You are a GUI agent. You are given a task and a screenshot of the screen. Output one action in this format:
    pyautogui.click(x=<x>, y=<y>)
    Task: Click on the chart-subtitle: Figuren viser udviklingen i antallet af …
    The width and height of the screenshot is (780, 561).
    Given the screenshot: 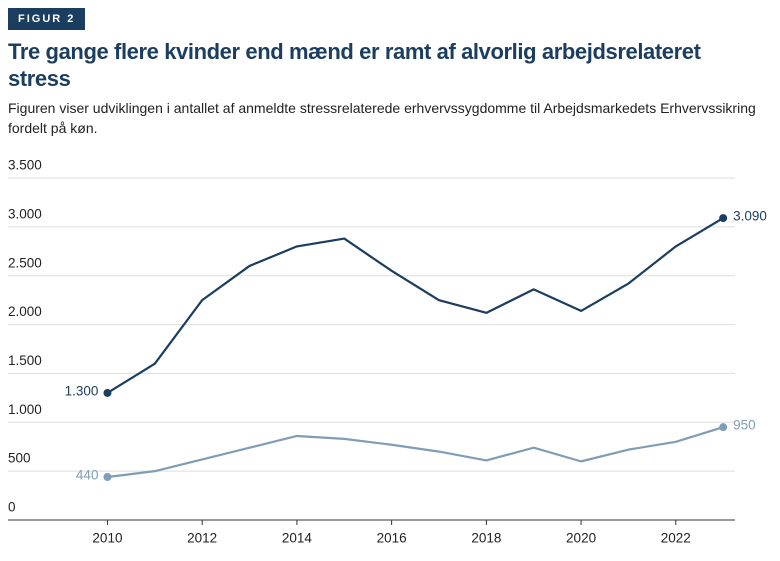 What is the action you would take?
    pyautogui.click(x=382, y=118)
    